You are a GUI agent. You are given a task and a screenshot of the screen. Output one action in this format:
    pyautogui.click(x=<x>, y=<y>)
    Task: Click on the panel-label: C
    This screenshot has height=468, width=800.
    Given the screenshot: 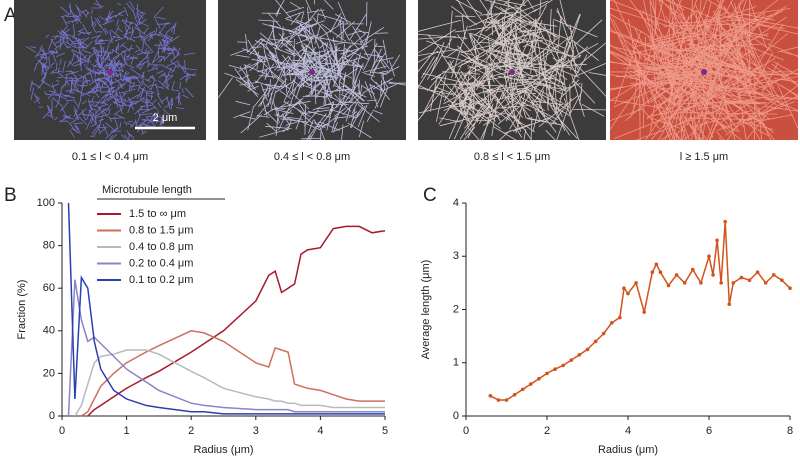 What is the action you would take?
    pyautogui.click(x=430, y=195)
    